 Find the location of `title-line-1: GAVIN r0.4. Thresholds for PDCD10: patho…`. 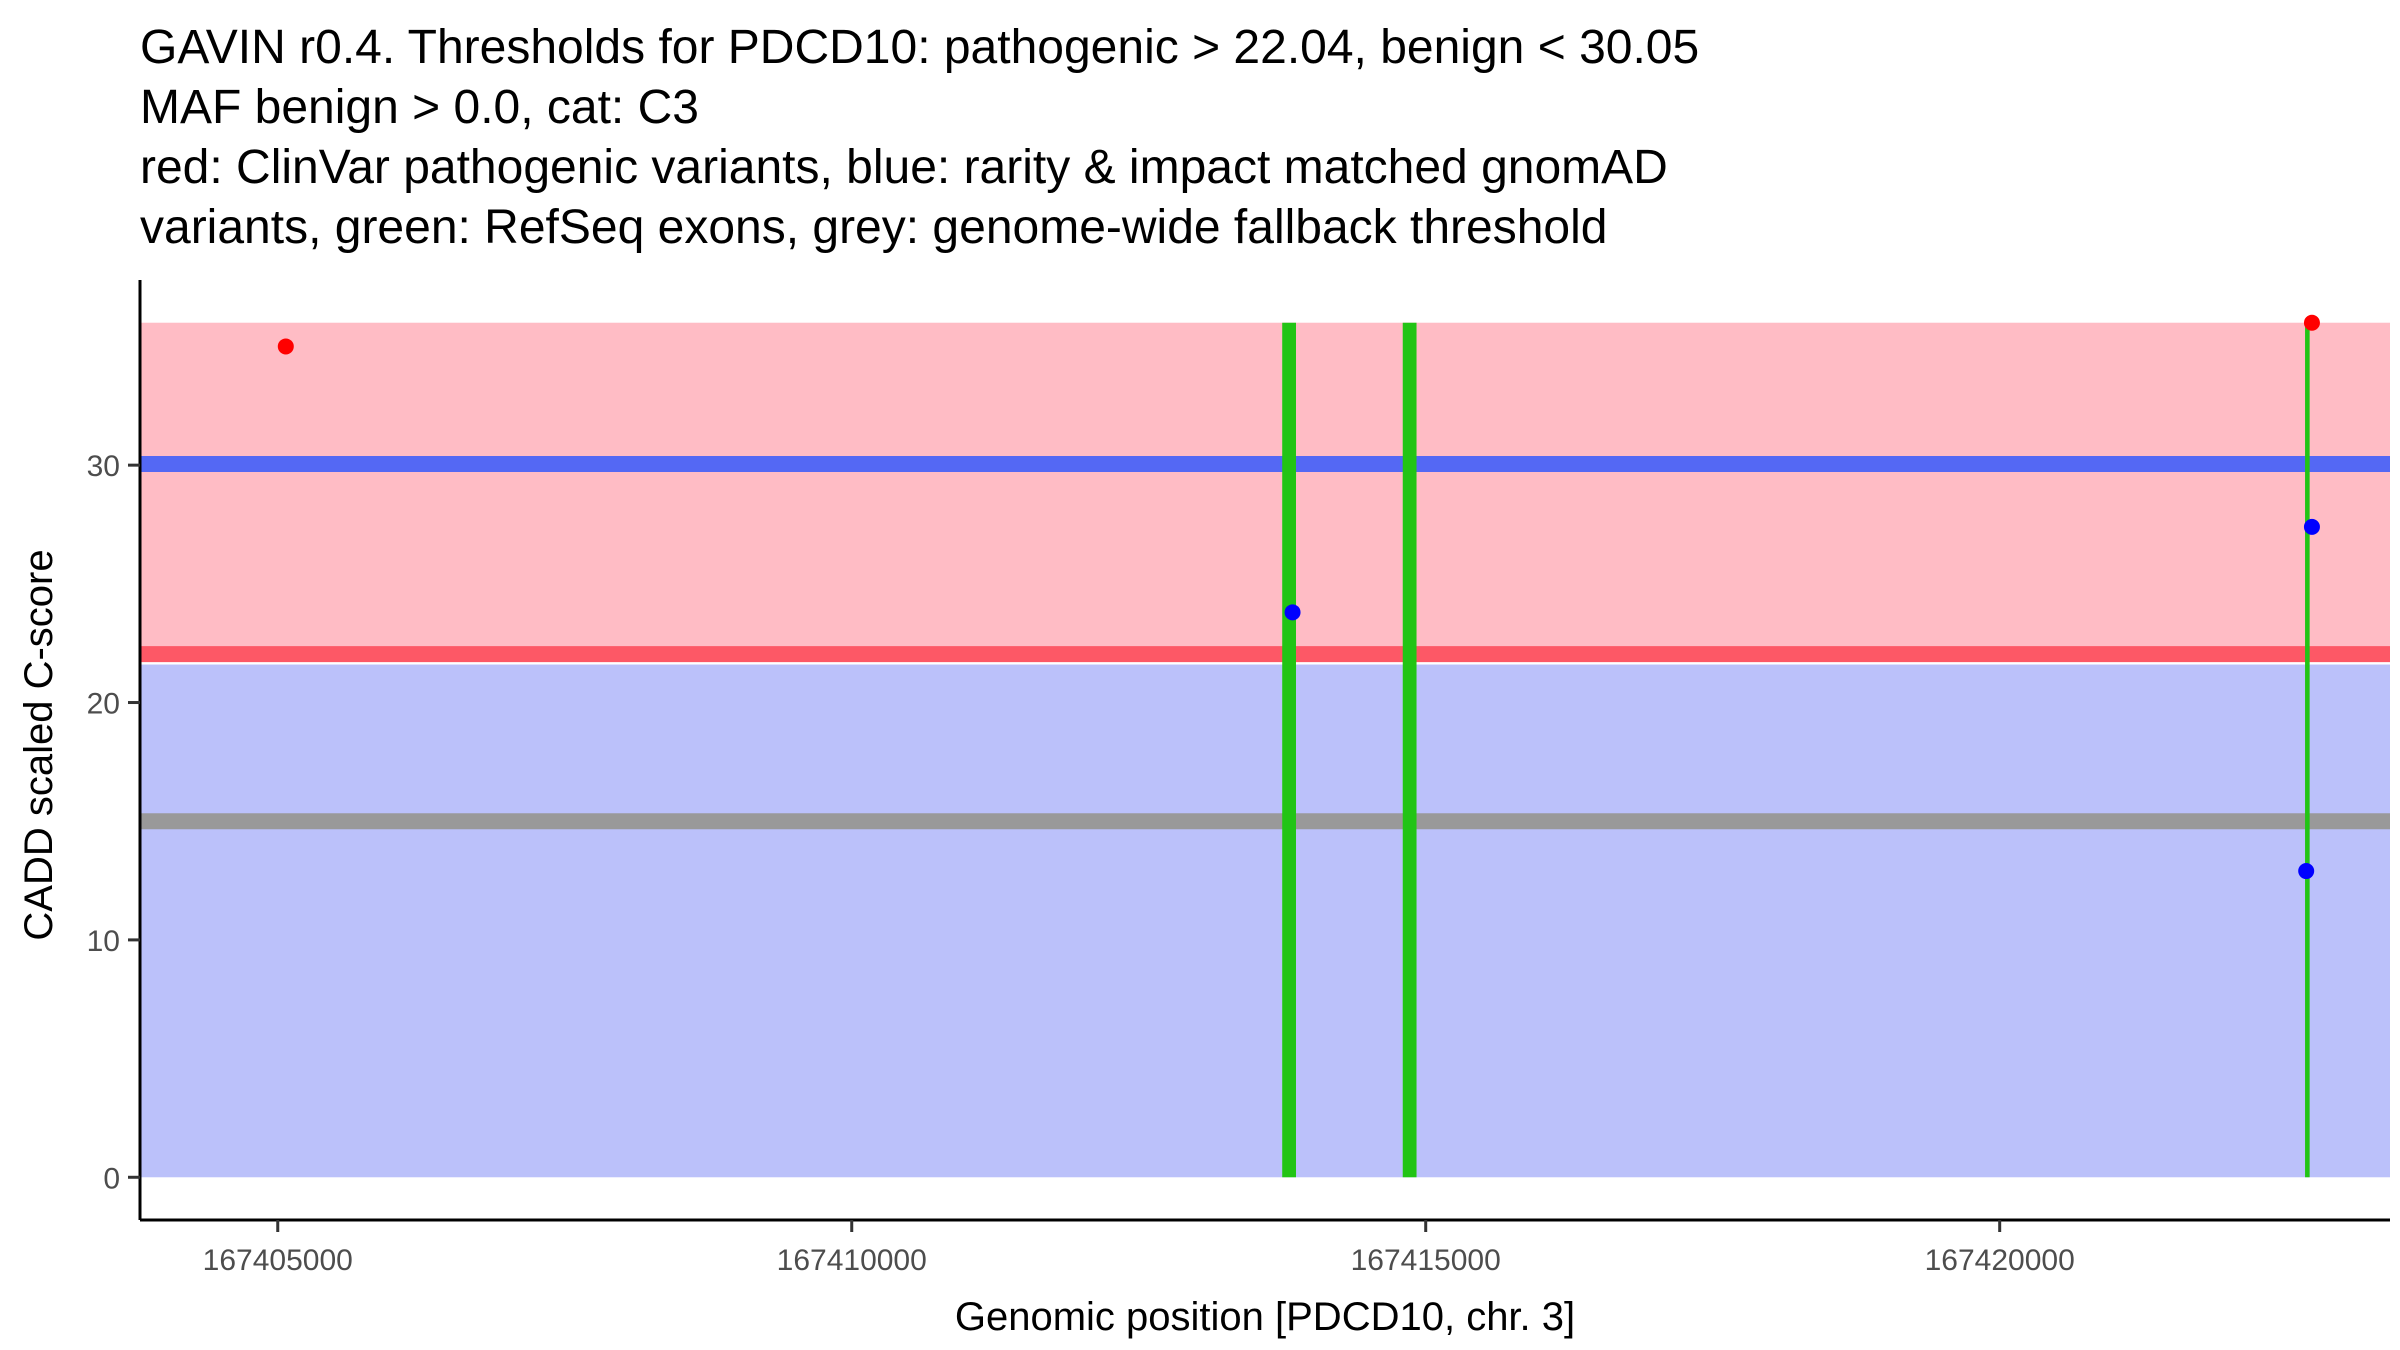

title-line-1: GAVIN r0.4. Thresholds for PDCD10: patho… is located at coordinates (920, 47).